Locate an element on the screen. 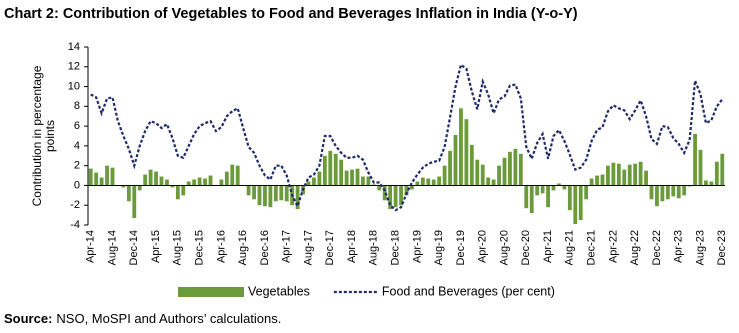  x-tick-label: Aug-15 is located at coordinates (178, 247).